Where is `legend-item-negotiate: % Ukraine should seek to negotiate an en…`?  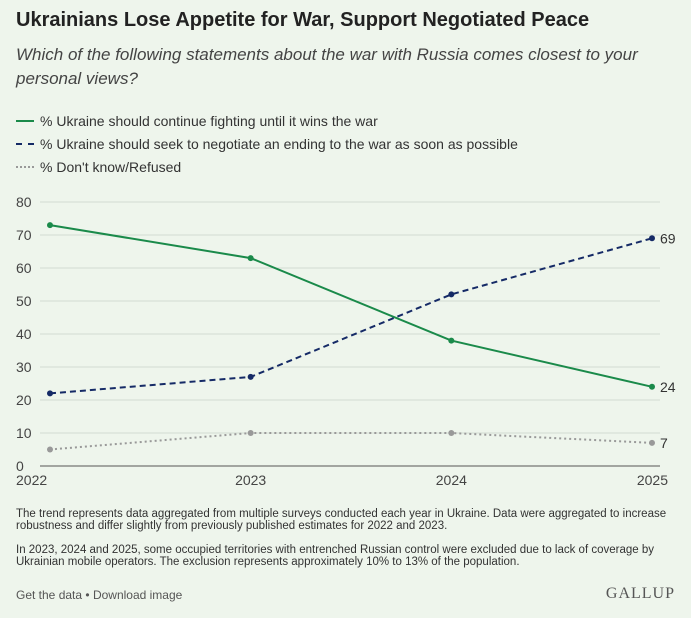 legend-item-negotiate: % Ukraine should seek to negotiate an en… is located at coordinates (267, 143).